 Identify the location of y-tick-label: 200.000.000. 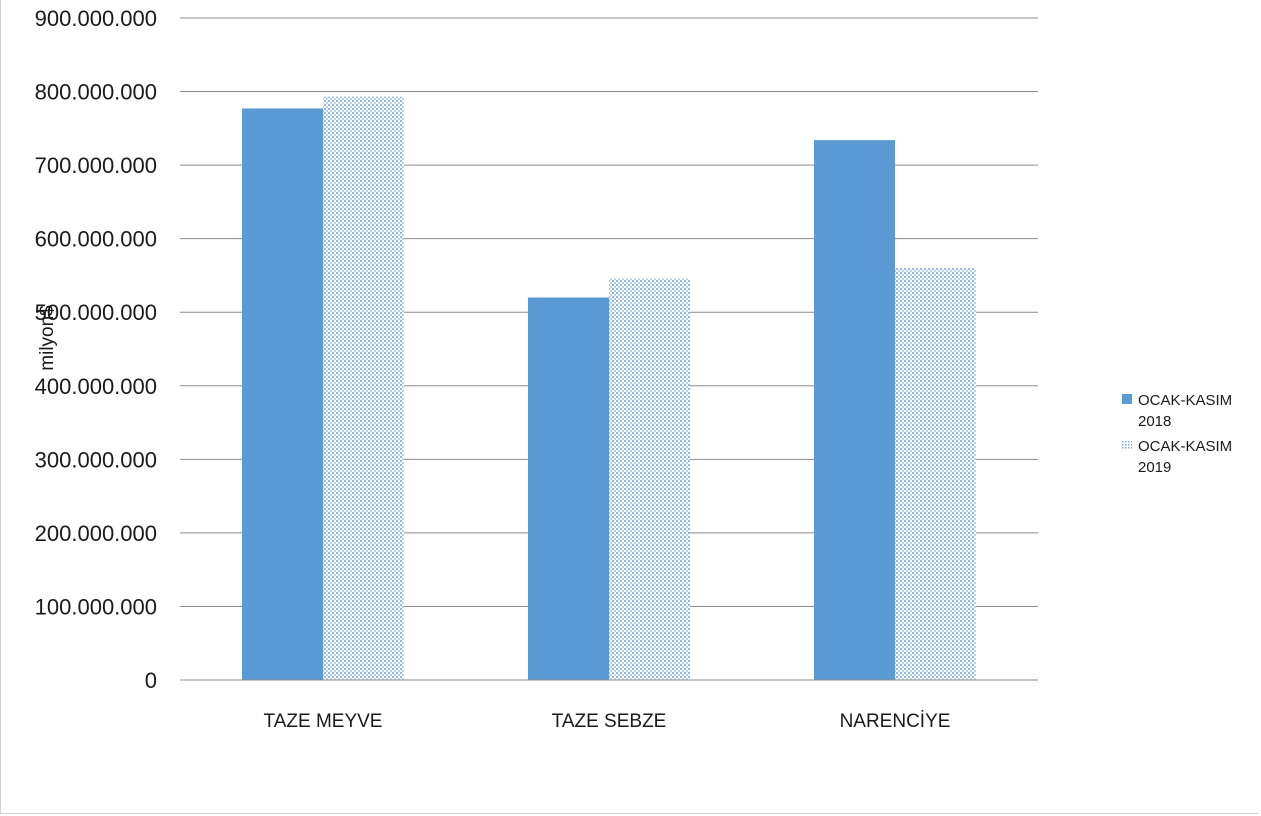
(96, 533).